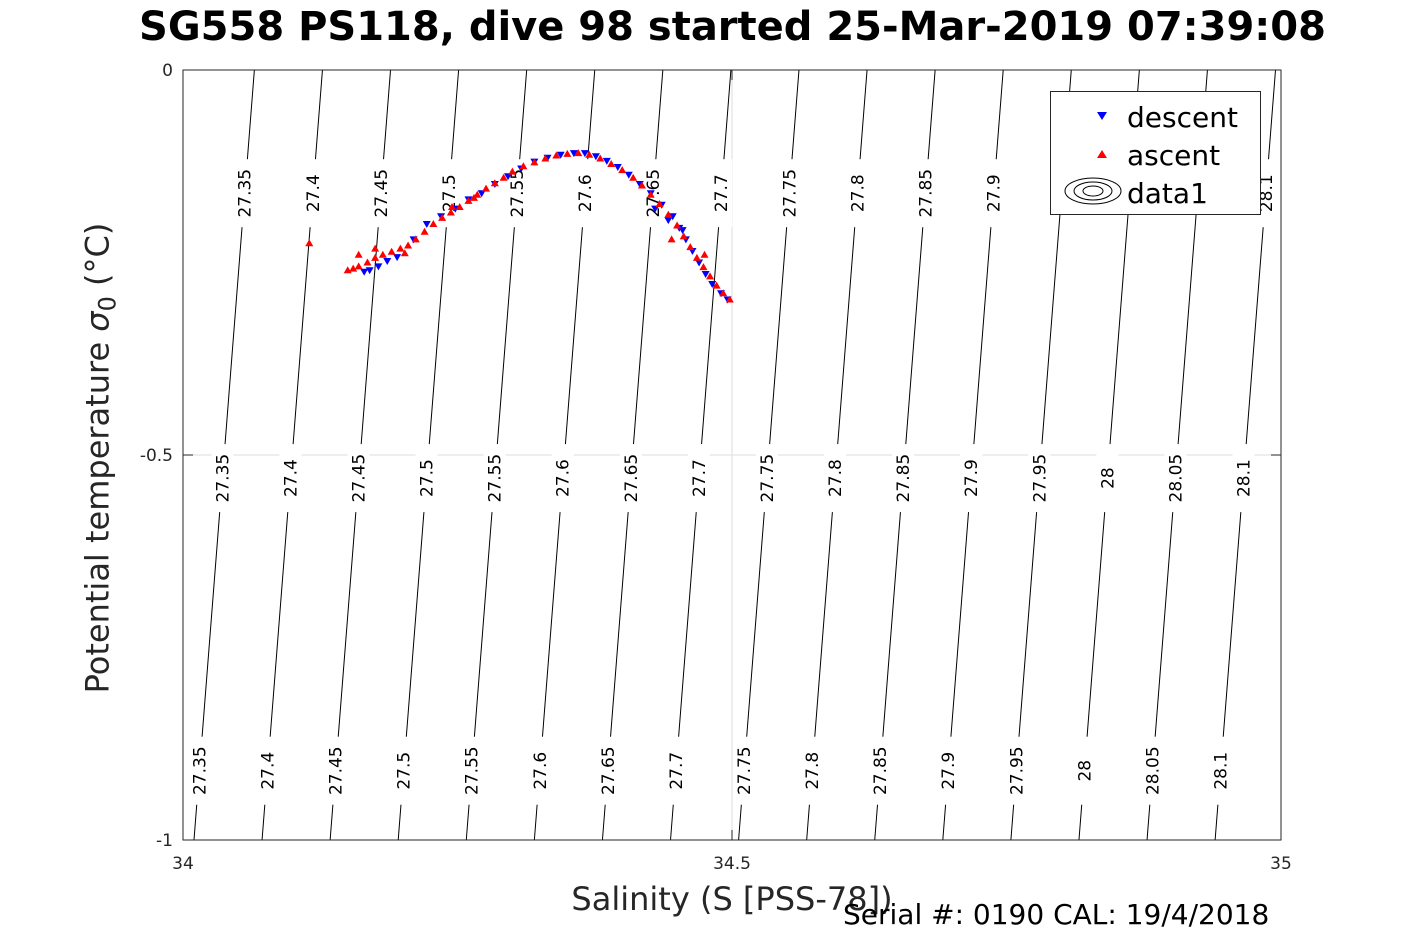 Image resolution: width=1417 pixels, height=945 pixels. Describe the element at coordinates (1167, 193) in the screenshot. I see `legend-label-data1: data1` at that location.